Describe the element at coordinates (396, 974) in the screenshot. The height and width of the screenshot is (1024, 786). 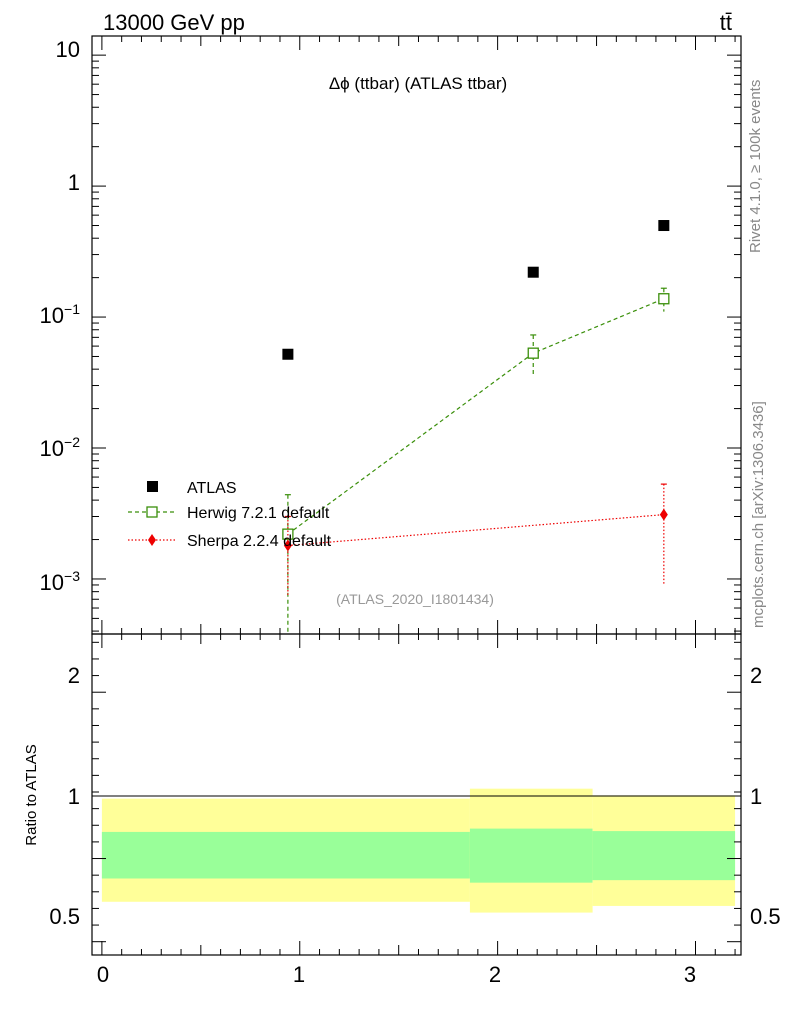
I see `ratio-x-axis-labels: 0 1 2 3` at that location.